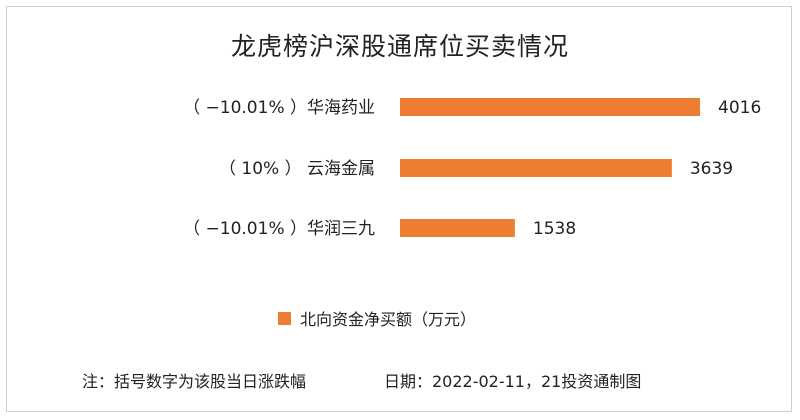  I want to click on legend: 北向资金净买额（万元）, so click(377, 318).